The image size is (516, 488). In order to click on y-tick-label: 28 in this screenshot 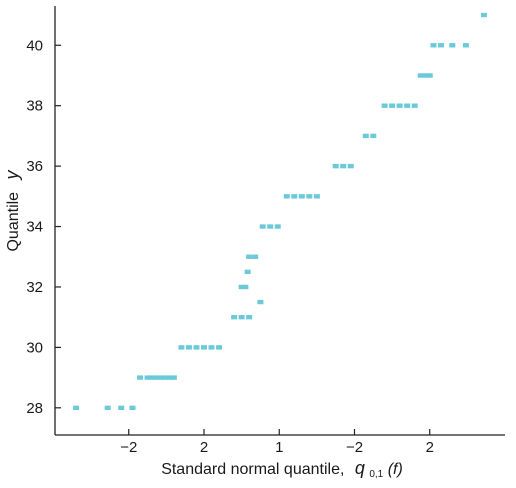, I will do `click(34, 408)`.